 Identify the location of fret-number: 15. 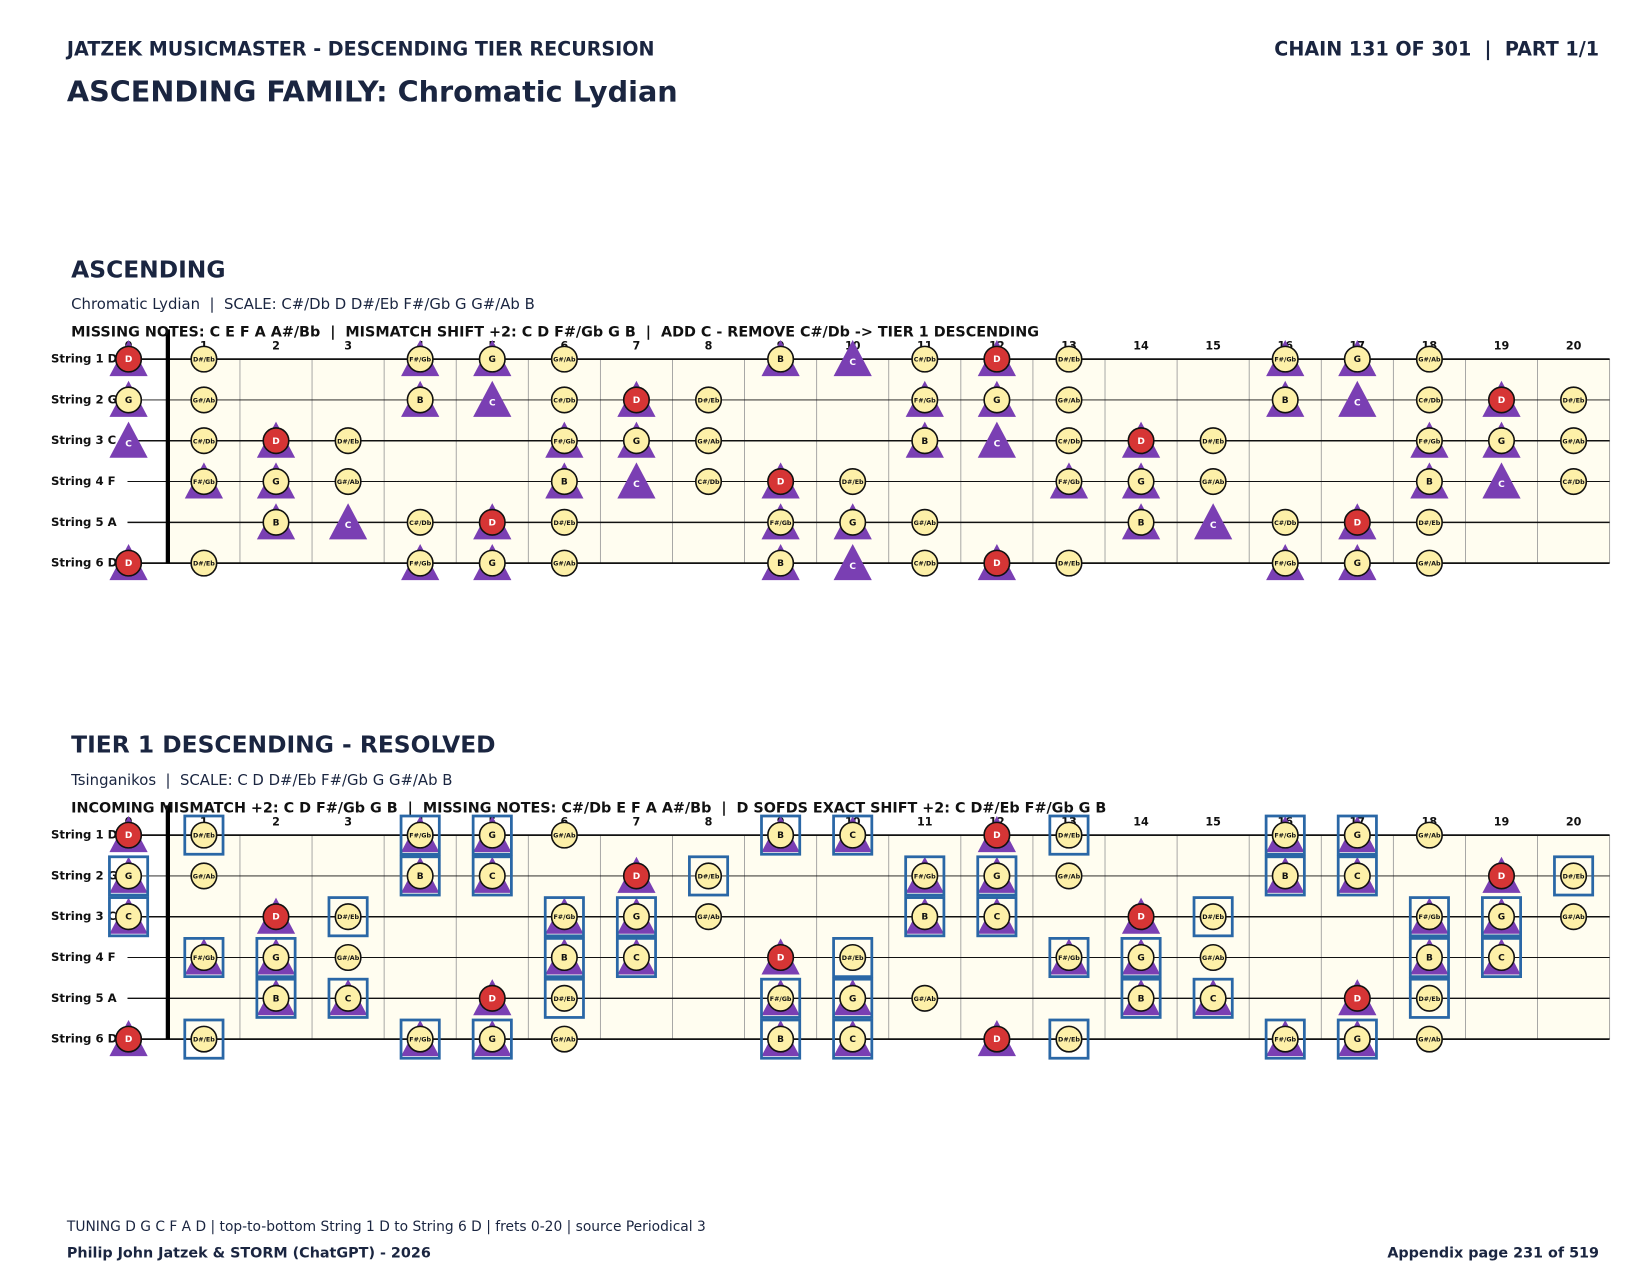
(1213, 345).